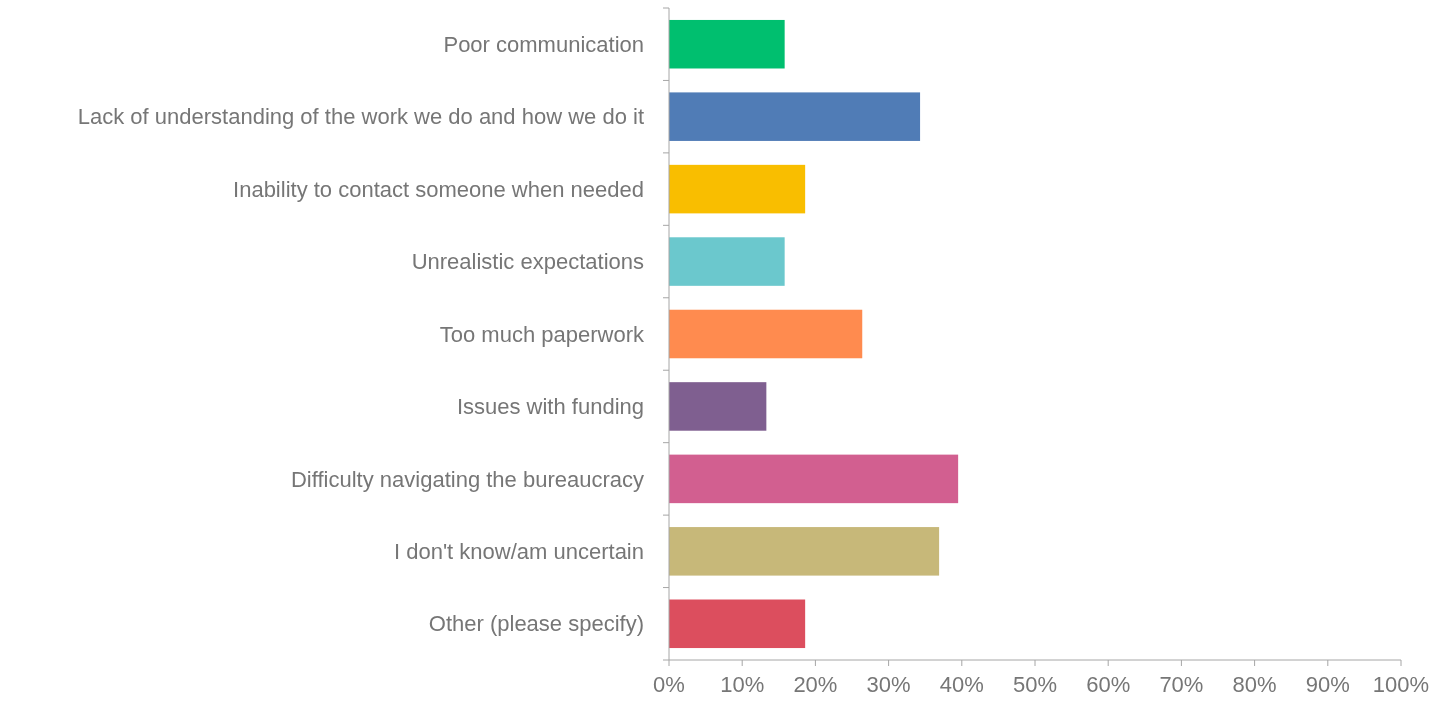 The width and height of the screenshot is (1441, 708). Describe the element at coordinates (815, 684) in the screenshot. I see `x-tick-label: 20%` at that location.